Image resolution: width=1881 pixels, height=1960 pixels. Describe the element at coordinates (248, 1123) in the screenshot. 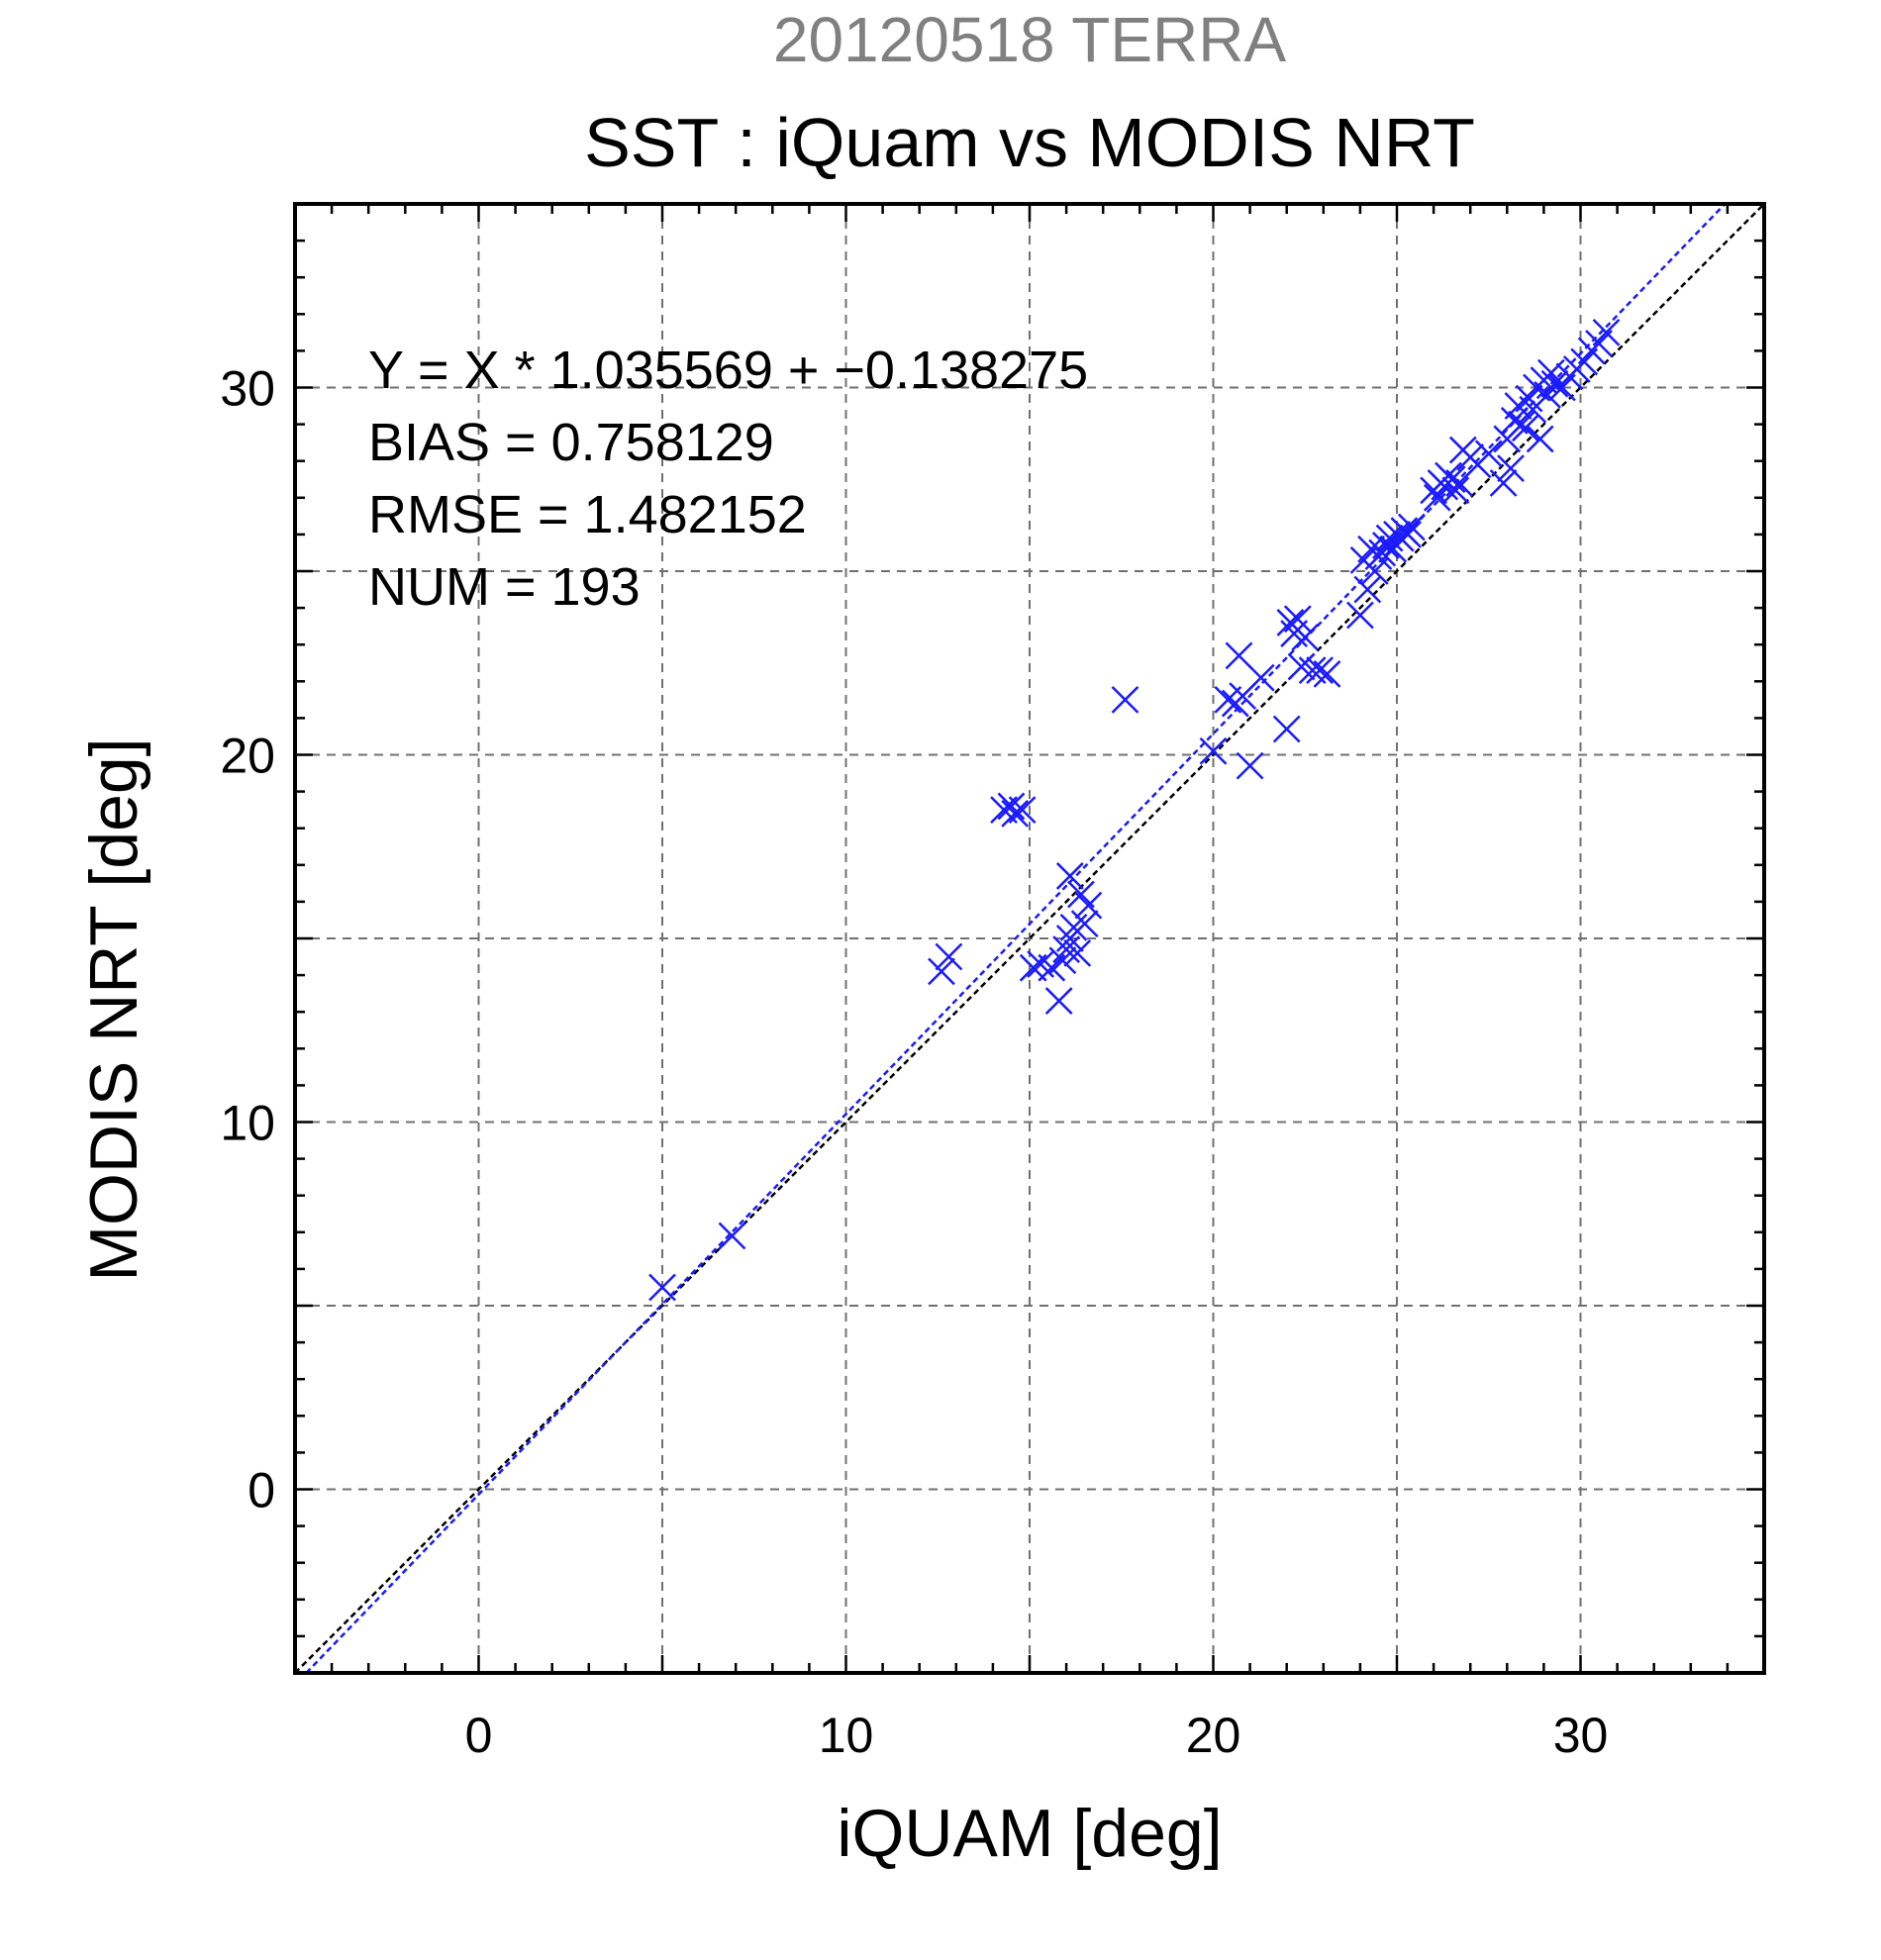

I see `y-tick-label: 10` at that location.